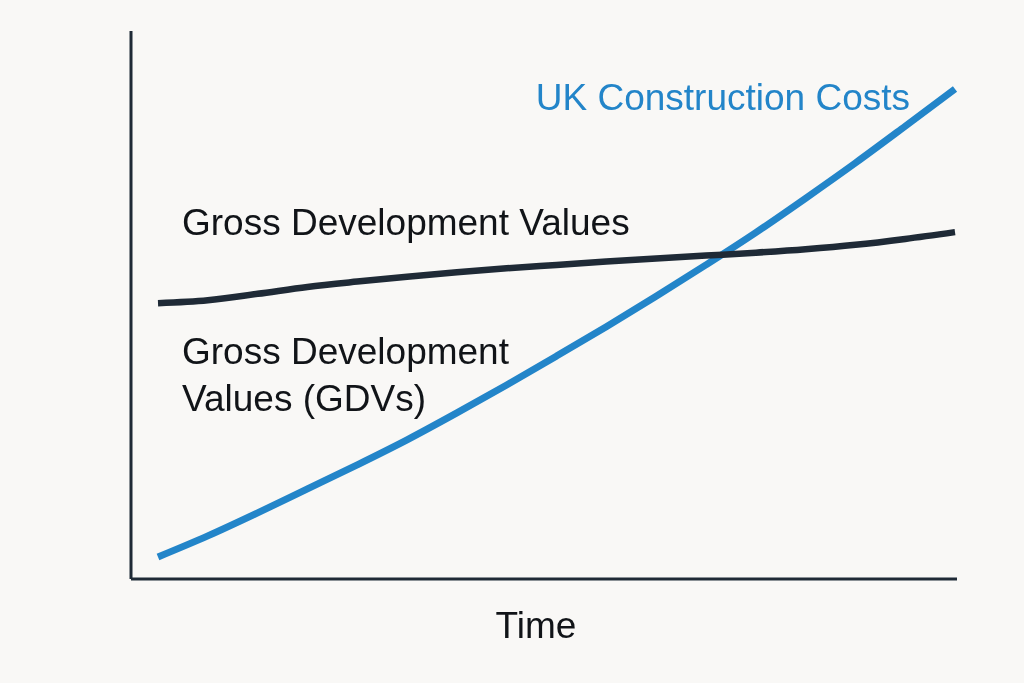 The width and height of the screenshot is (1024, 683). I want to click on series-label: Gross Development Values, so click(406, 223).